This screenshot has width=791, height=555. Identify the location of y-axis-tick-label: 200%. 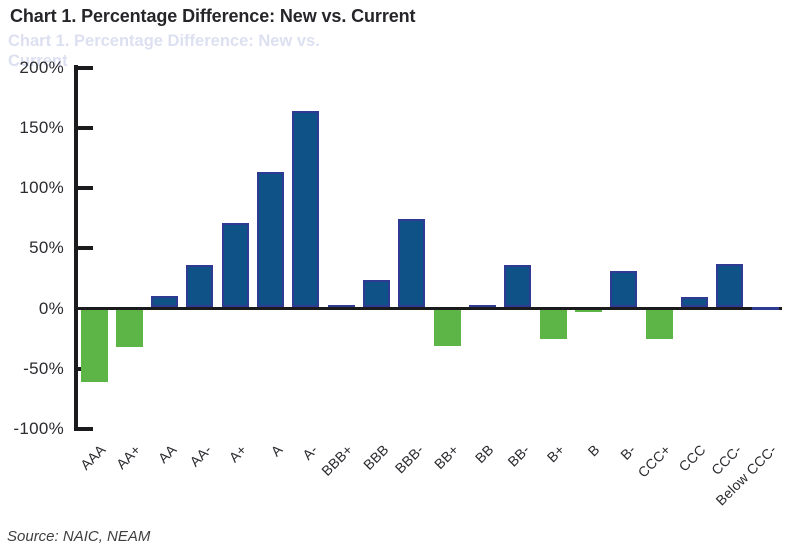
(41, 67).